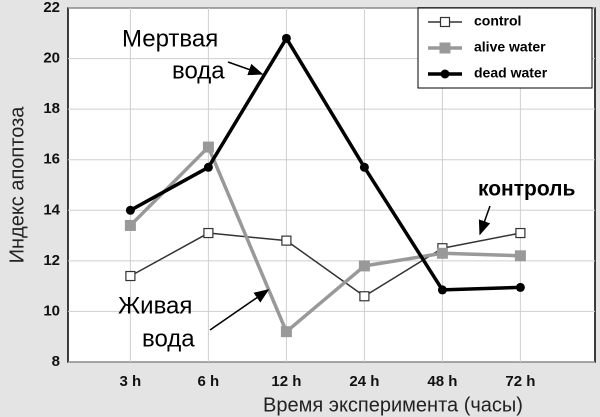 The image size is (600, 417). I want to click on y-tick-label: 8, so click(56, 361).